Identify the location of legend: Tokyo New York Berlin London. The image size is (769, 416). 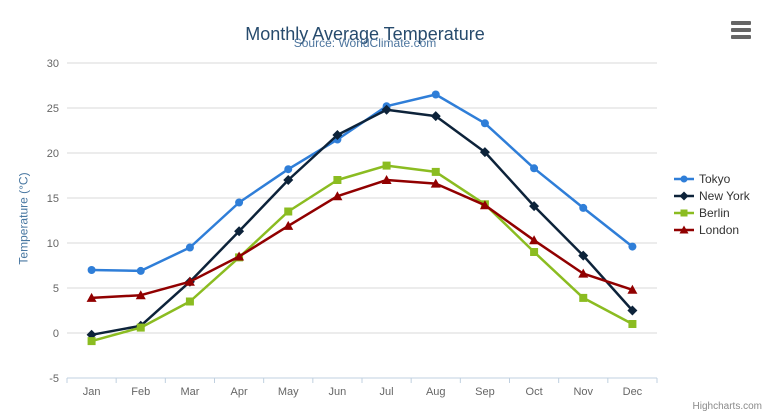
(712, 204).